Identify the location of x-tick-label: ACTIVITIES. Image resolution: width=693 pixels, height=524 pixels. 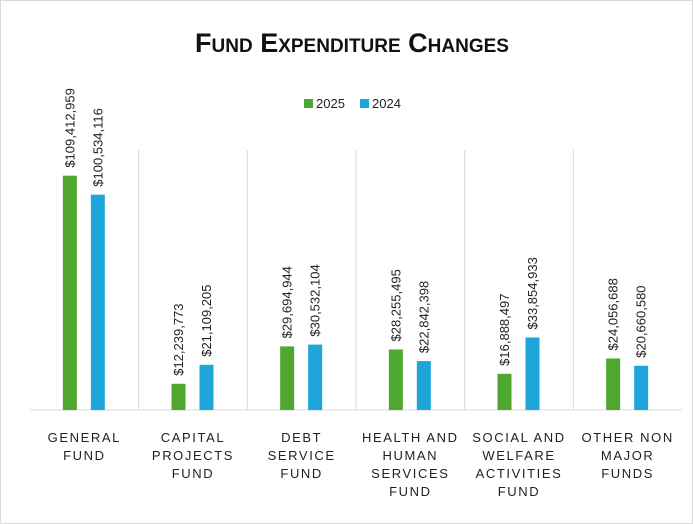
(519, 473).